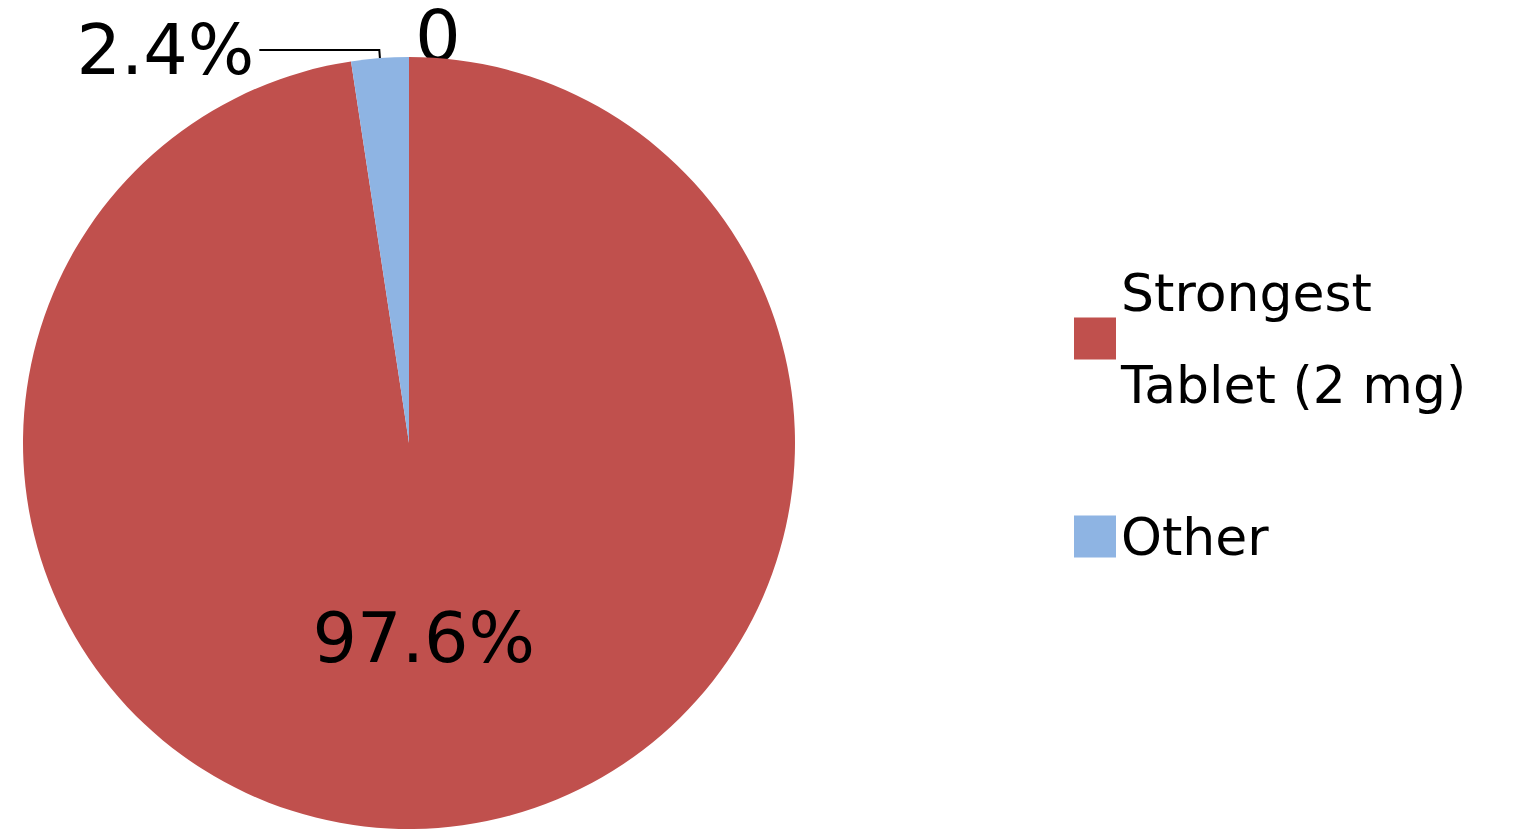 Image resolution: width=1536 pixels, height=829 pixels. Describe the element at coordinates (165, 50) in the screenshot. I see `data-label: 2.4%` at that location.